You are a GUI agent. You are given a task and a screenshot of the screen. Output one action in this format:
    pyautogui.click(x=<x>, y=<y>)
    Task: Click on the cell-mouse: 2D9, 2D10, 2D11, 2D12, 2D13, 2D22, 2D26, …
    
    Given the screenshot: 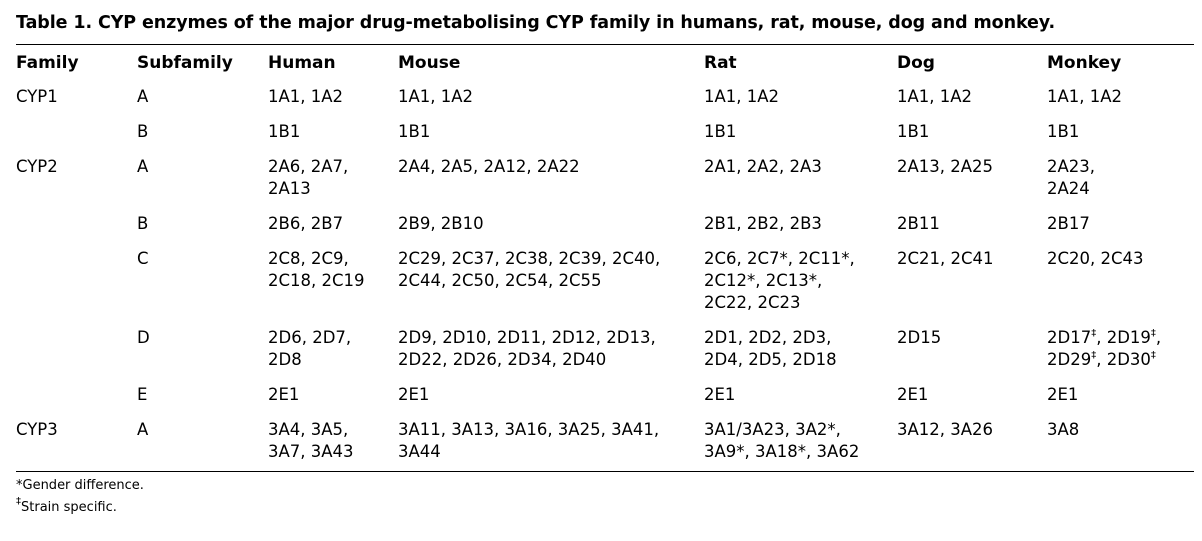 What is the action you would take?
    pyautogui.click(x=551, y=350)
    